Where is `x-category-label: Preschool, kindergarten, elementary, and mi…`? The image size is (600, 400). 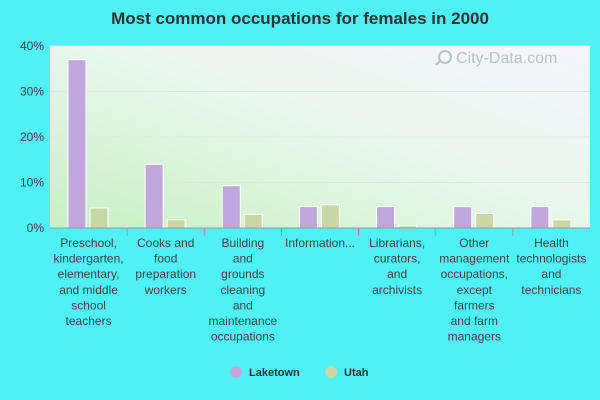
x-category-label: Preschool, kindergarten, elementary, and mi… is located at coordinates (89, 282).